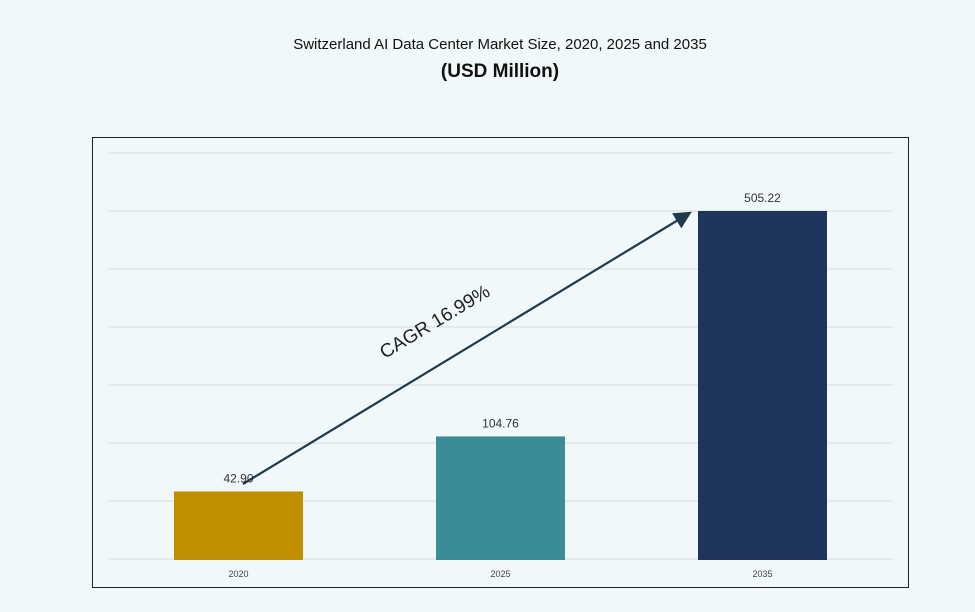 The image size is (975, 612). I want to click on x-tick-label: 2025, so click(500, 574).